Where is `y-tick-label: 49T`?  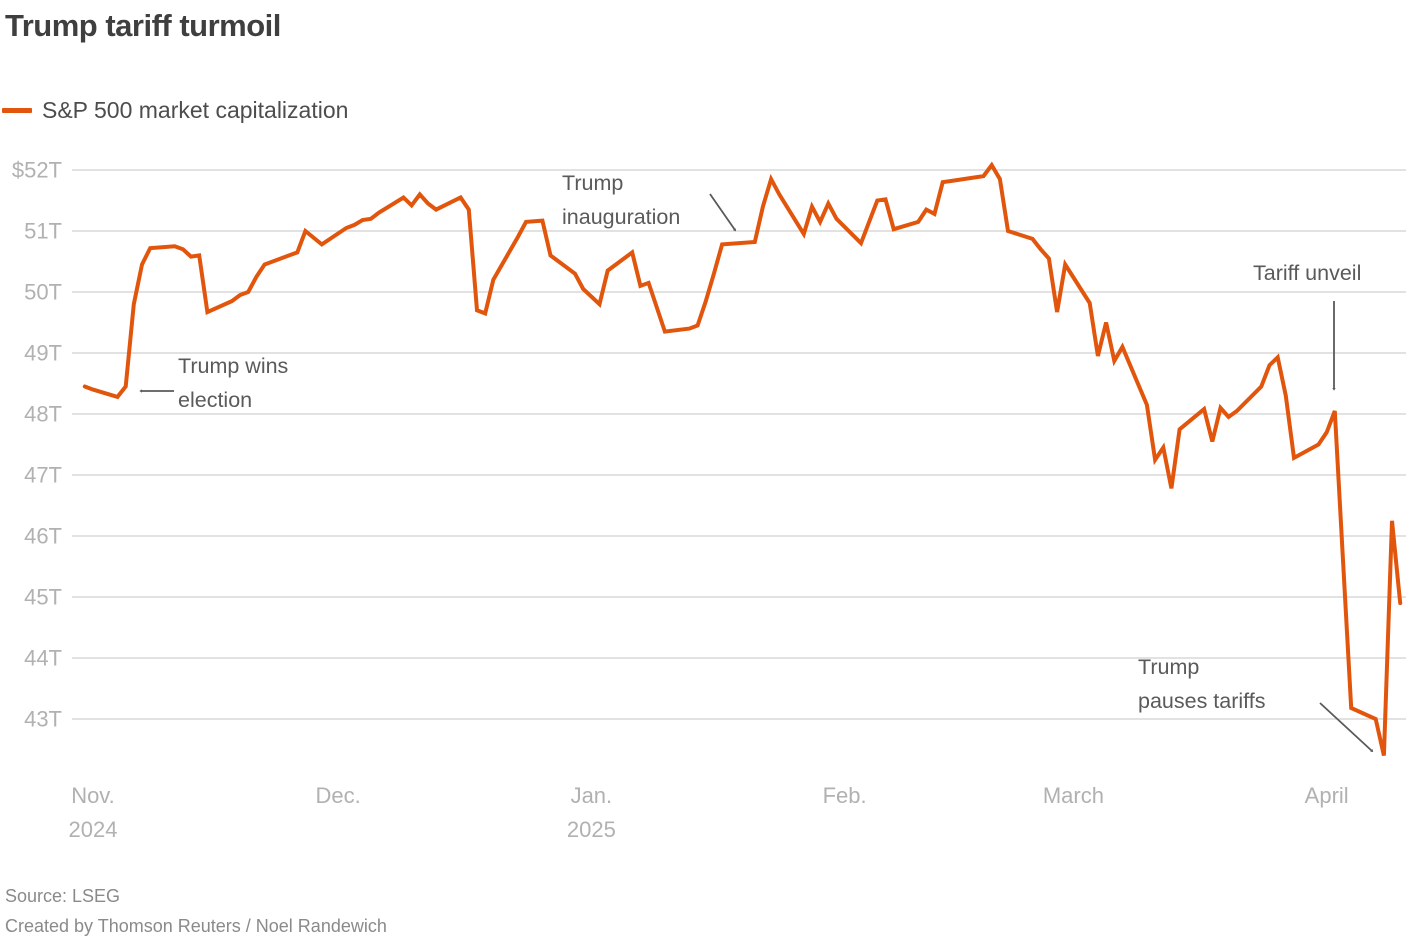
y-tick-label: 49T is located at coordinates (43, 353).